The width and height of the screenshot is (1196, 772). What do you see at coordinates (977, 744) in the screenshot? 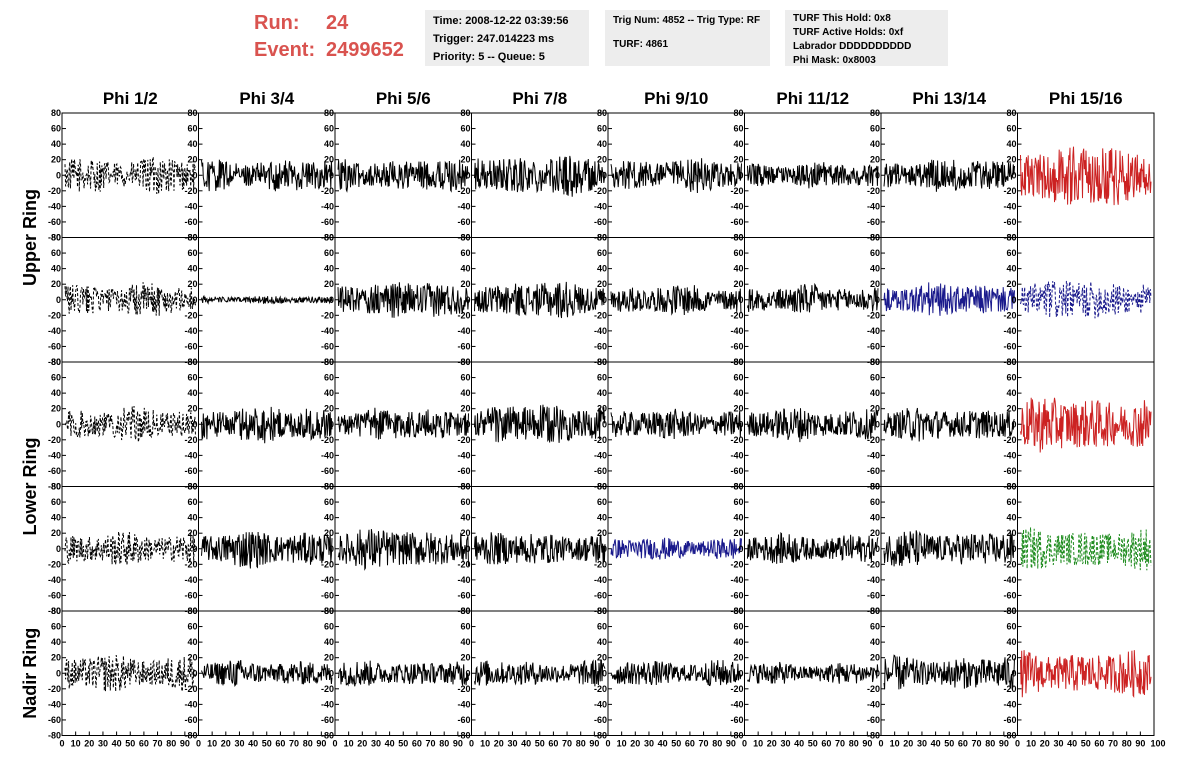
I see `x-tick-label: 70` at bounding box center [977, 744].